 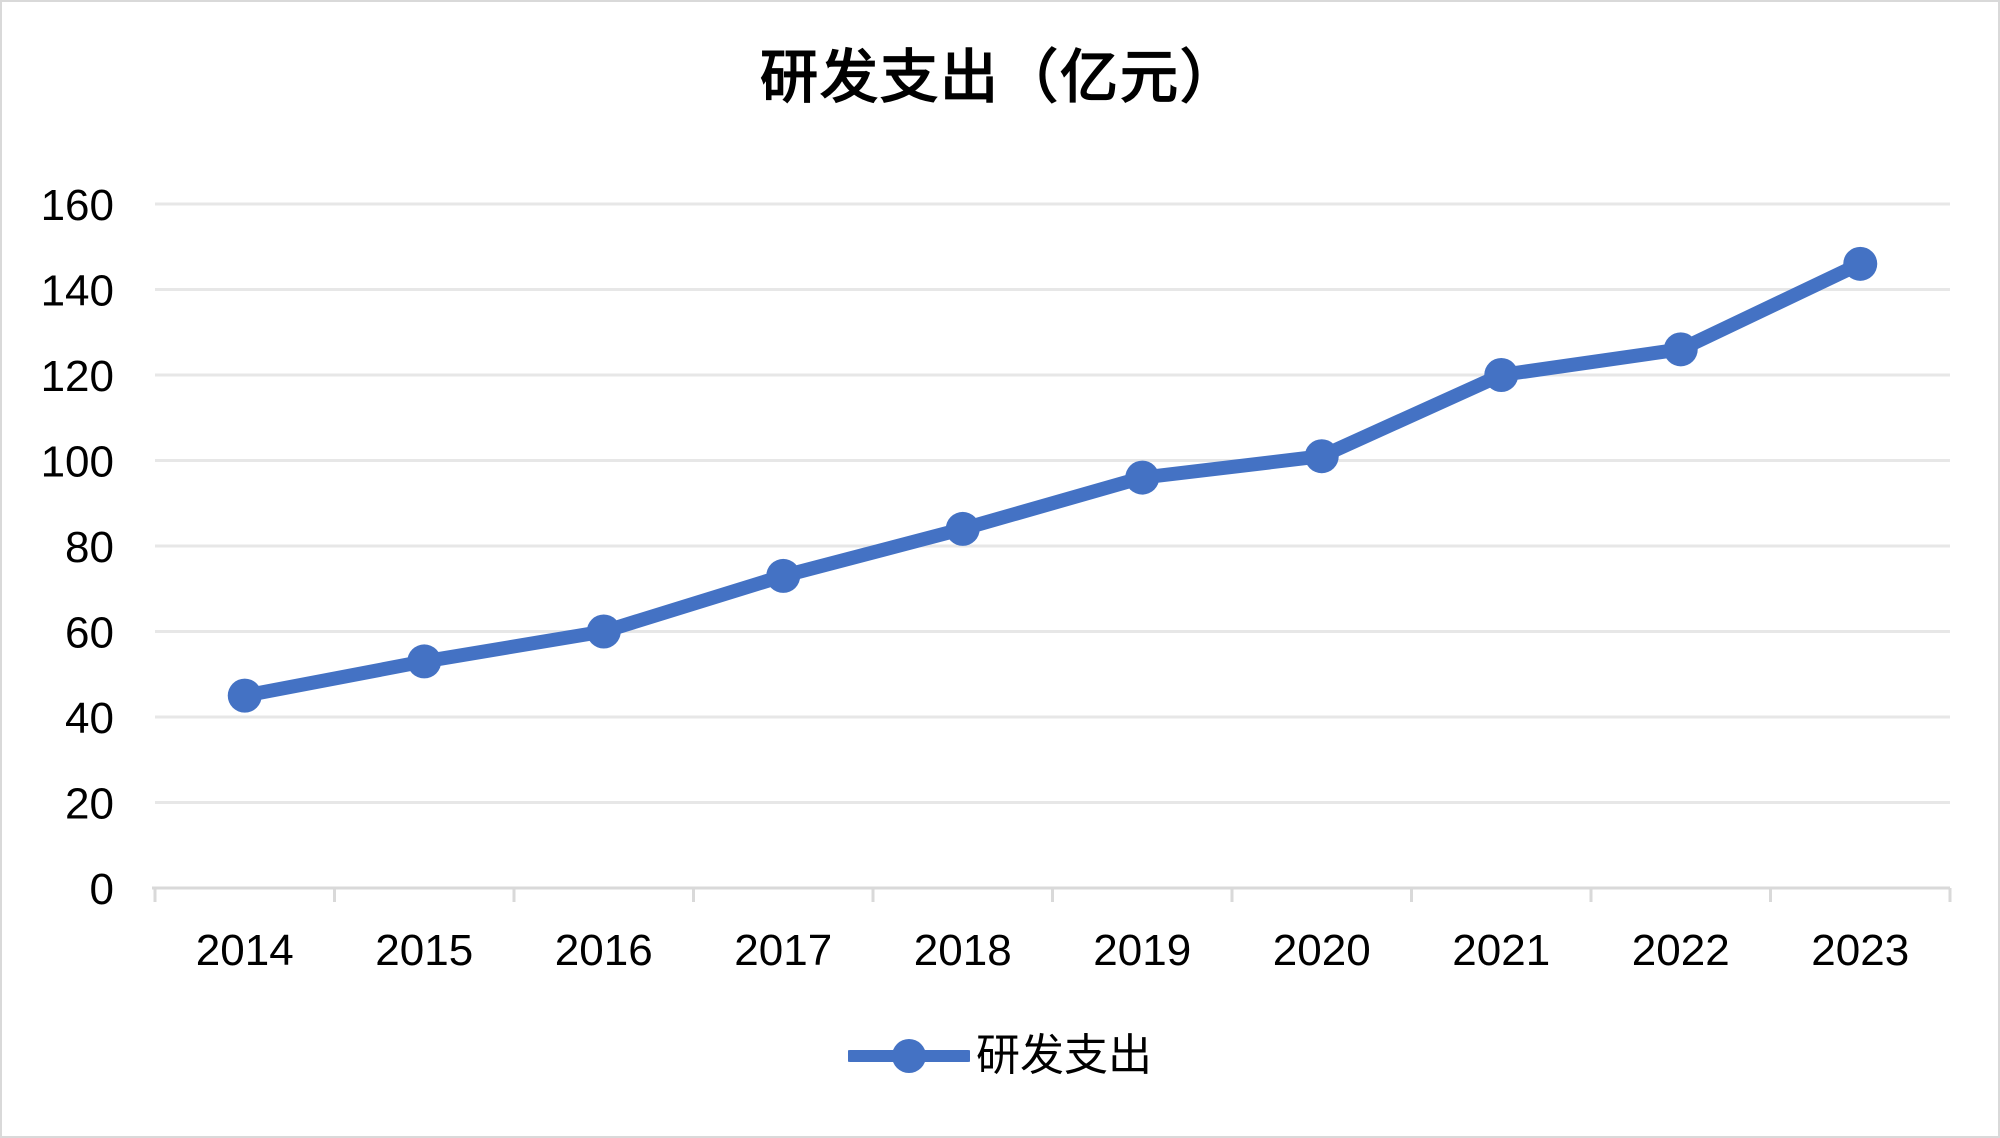 I want to click on y-tick-label: 100, so click(x=77, y=462).